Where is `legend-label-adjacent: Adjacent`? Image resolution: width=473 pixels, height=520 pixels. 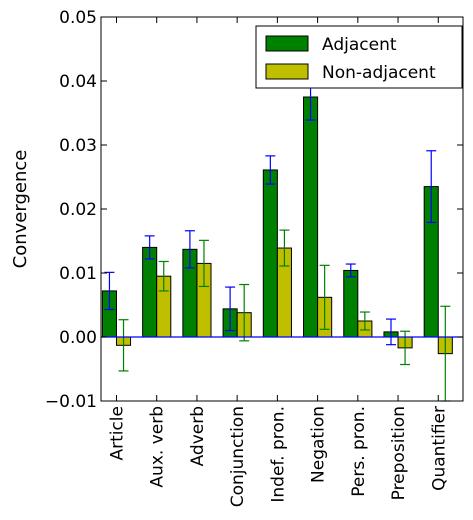 legend-label-adjacent: Adjacent is located at coordinates (359, 45).